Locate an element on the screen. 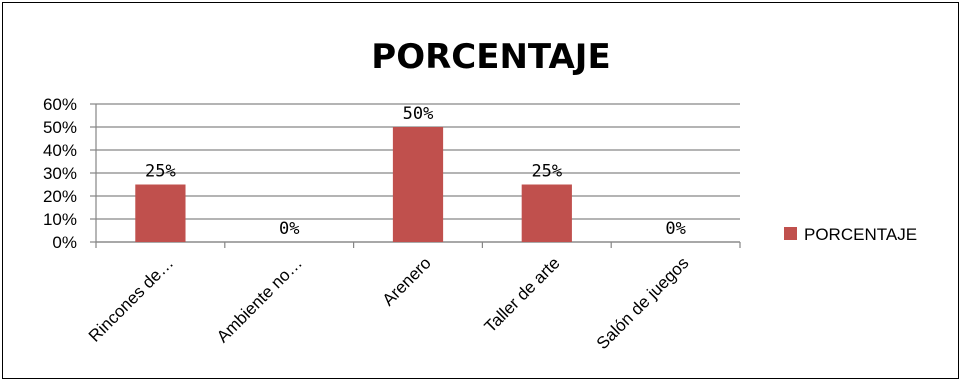 The image size is (963, 383). y-axis-ticks: 0% 10% 20% 30% 40% 50% 60% is located at coordinates (60, 173).